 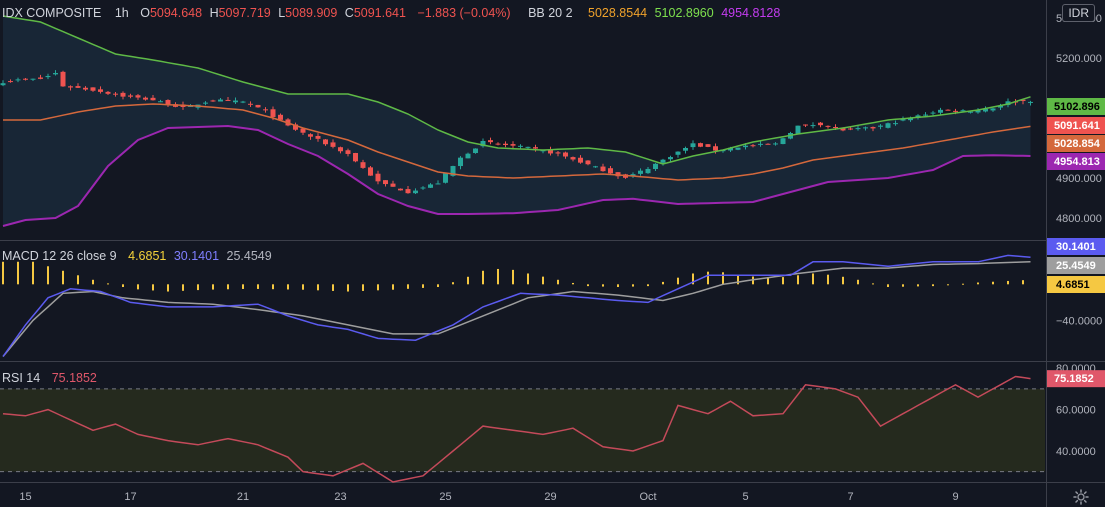 I want to click on rsi-indicator-label: RSI 14, so click(x=21, y=378).